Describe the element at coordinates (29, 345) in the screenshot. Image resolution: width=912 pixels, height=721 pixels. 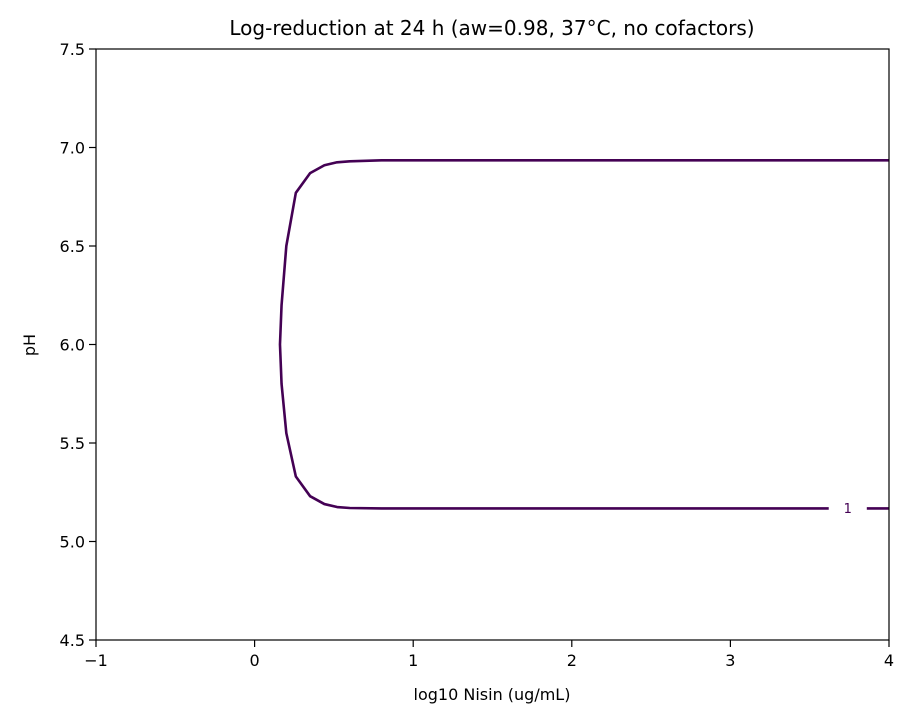
I see `y-axis-label: pH` at that location.